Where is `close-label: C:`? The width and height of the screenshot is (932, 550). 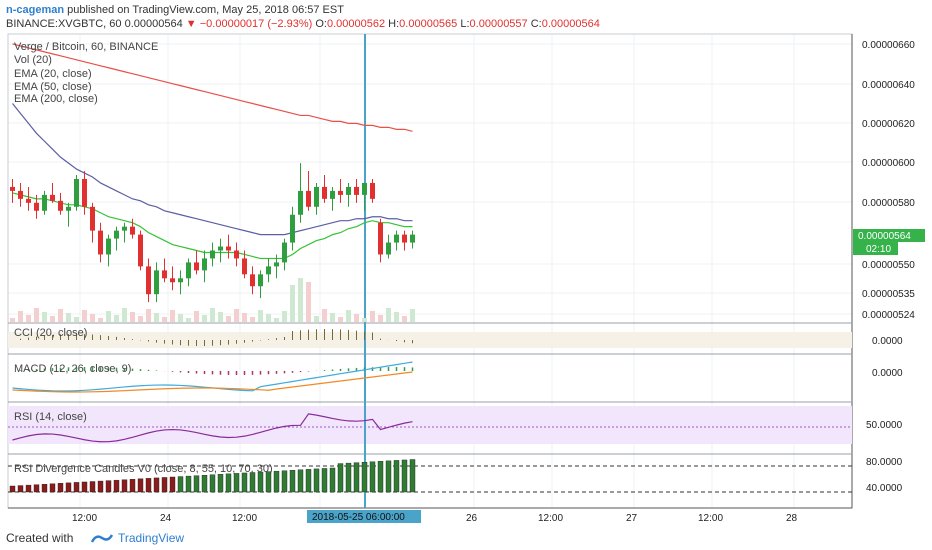
close-label: C: is located at coordinates (536, 24).